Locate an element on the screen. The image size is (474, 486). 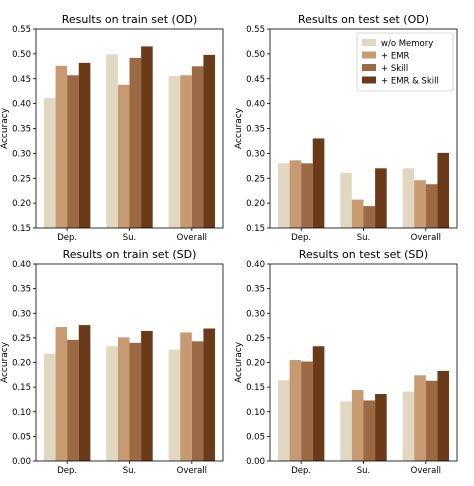
y-tick-label: 0.00 is located at coordinates (21, 462).